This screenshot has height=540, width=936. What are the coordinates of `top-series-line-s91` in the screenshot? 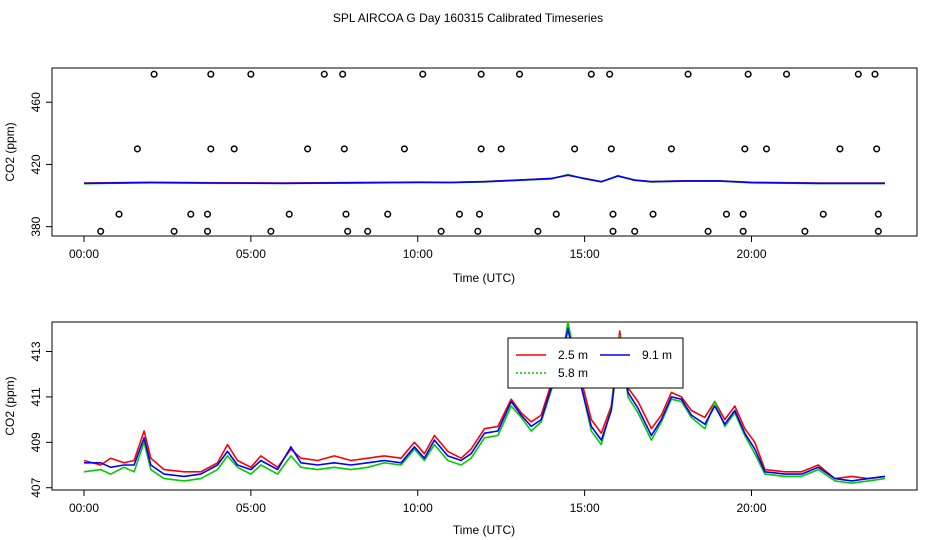 It's located at (484, 179).